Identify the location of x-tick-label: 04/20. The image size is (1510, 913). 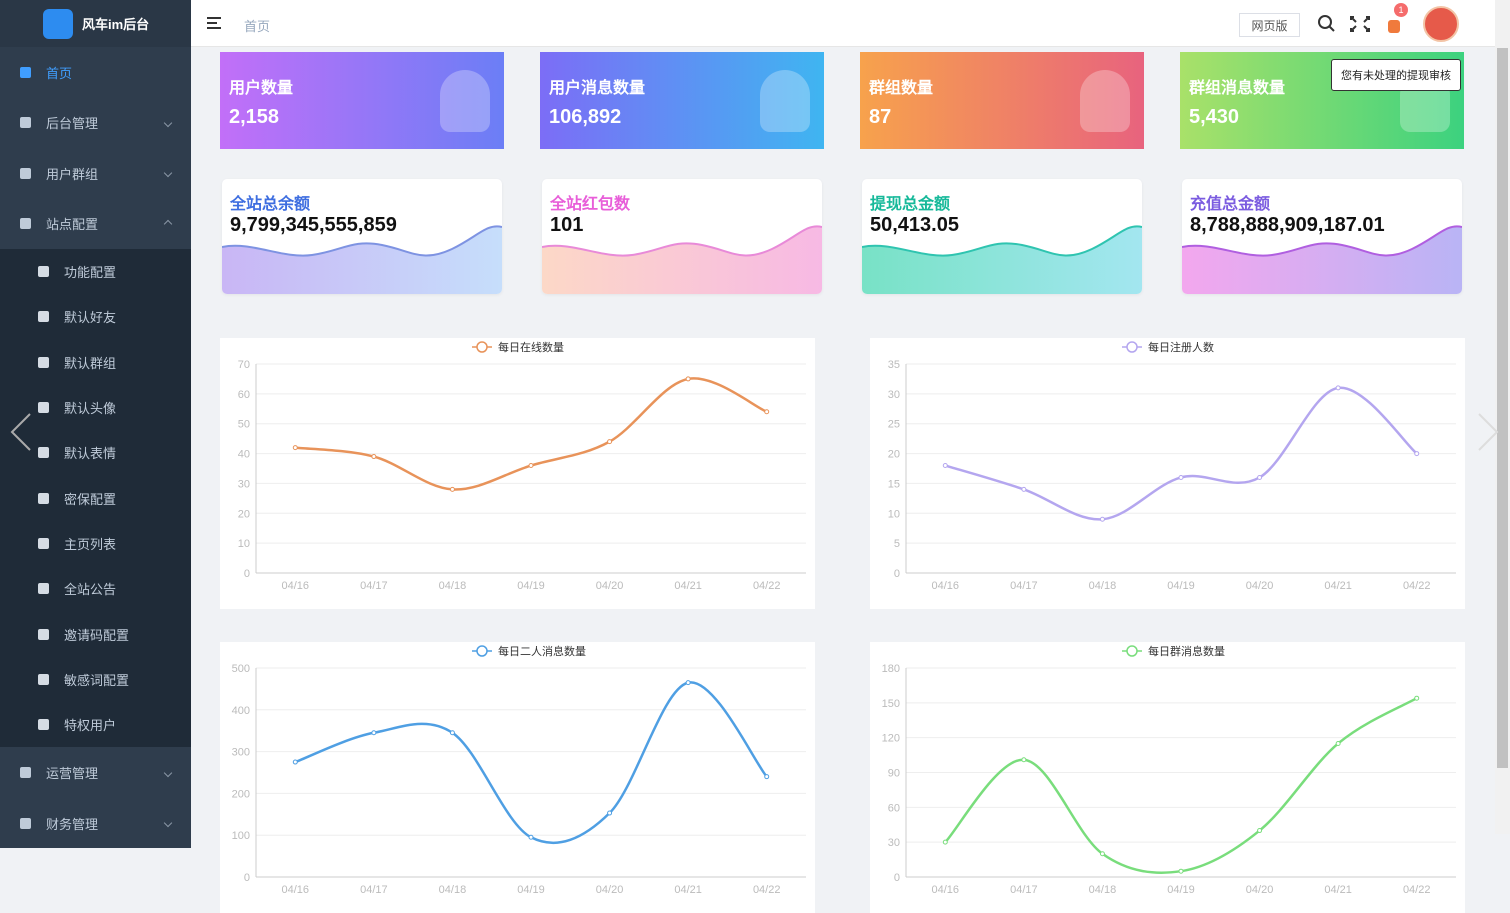
(1260, 586).